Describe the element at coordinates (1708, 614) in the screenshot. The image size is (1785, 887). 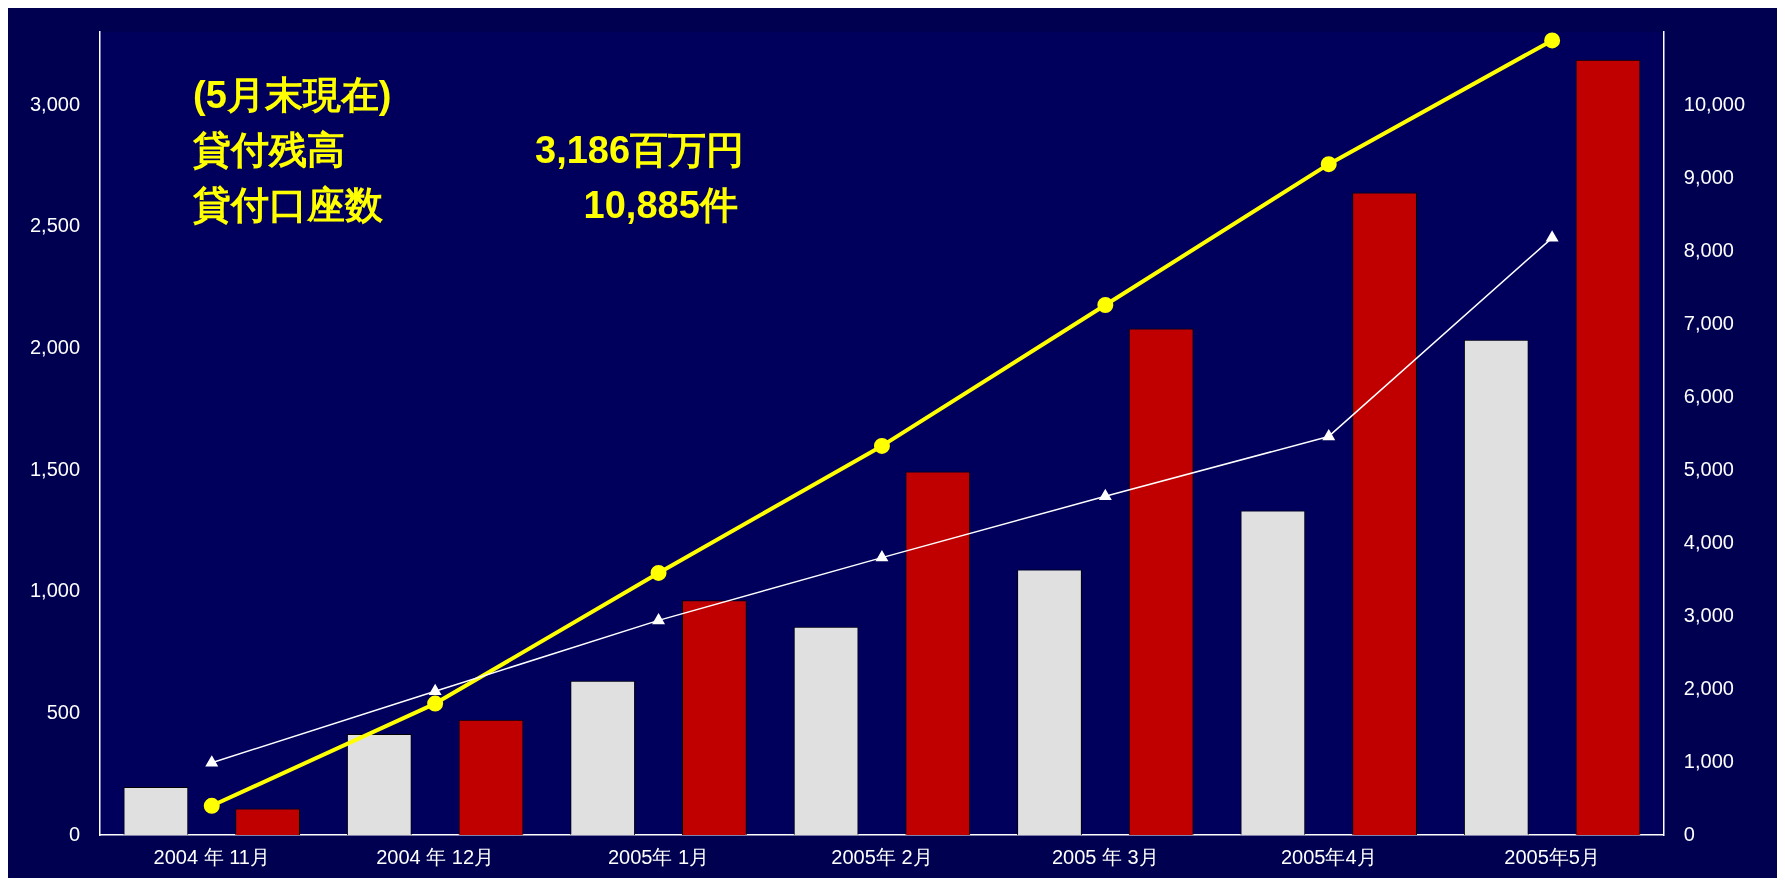
I see `y2-tick-label: 3,000` at that location.